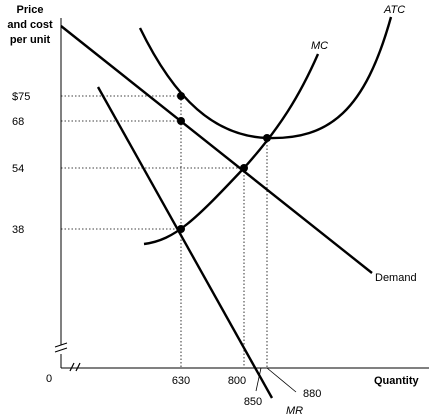  I want to click on origin-label: 0, so click(49, 379).